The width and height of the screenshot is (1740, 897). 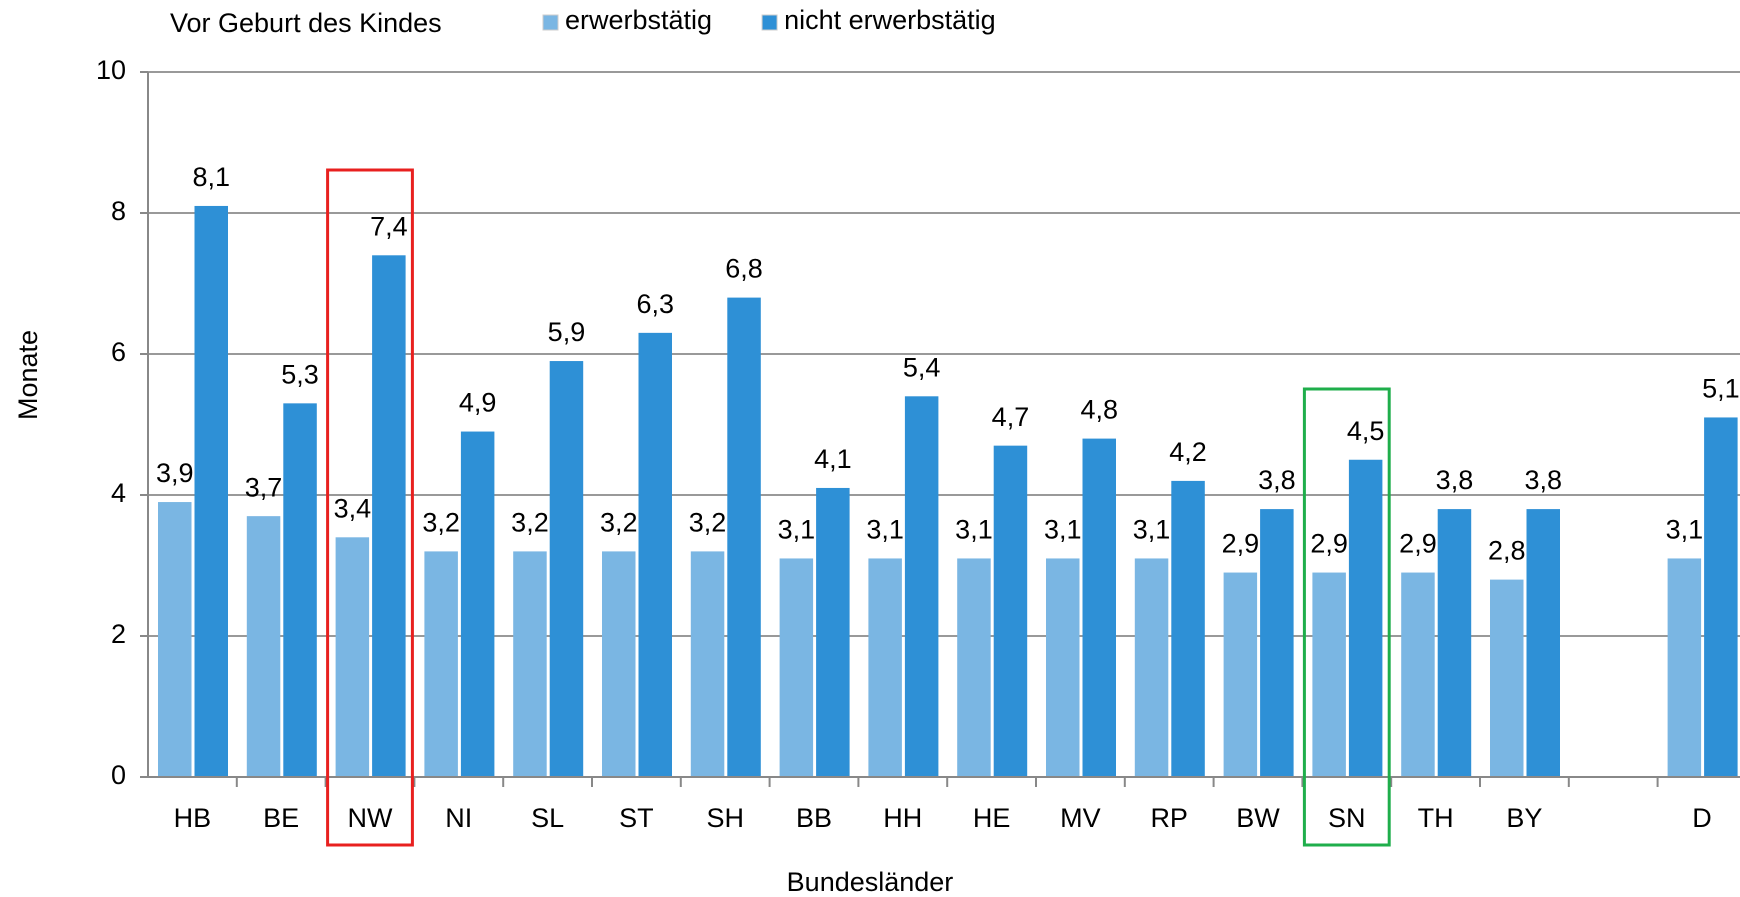 What do you see at coordinates (1721, 389) in the screenshot?
I see `value-label: 5,1` at bounding box center [1721, 389].